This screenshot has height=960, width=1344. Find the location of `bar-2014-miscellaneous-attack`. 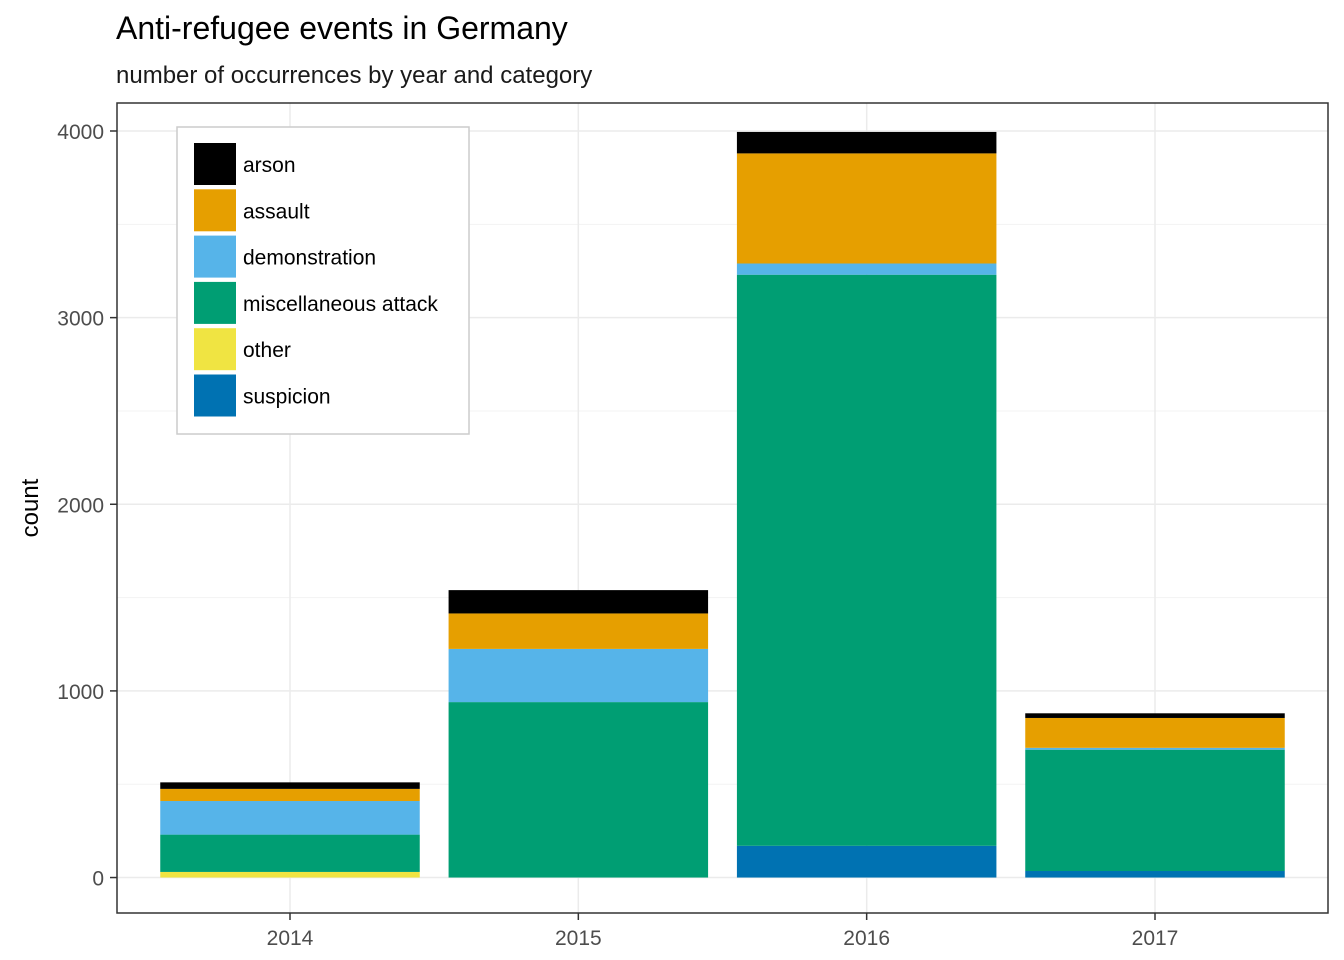

bar-2014-miscellaneous-attack is located at coordinates (290, 853).